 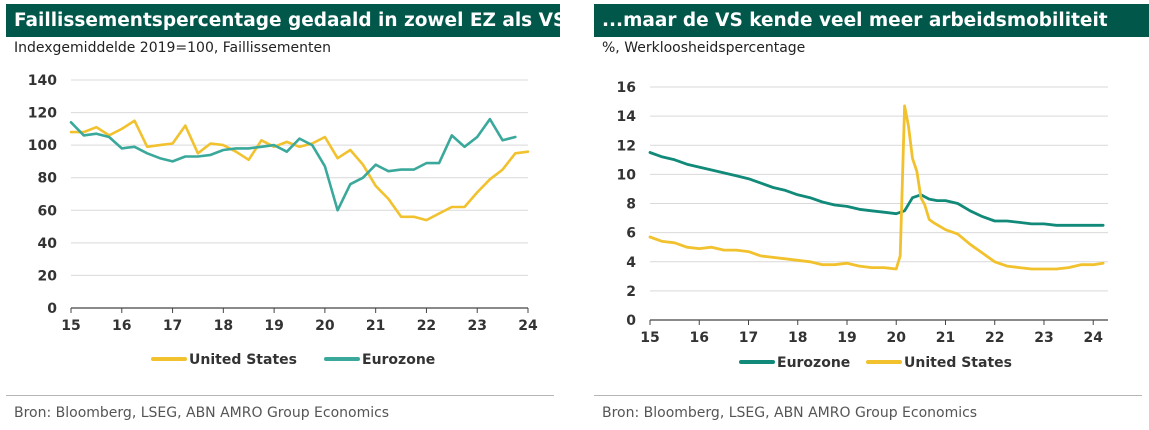 What do you see at coordinates (631, 205) in the screenshot?
I see `y-tick-label: 8` at bounding box center [631, 205].